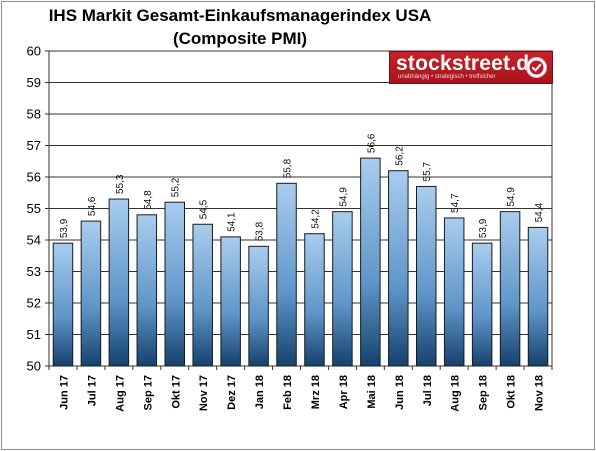 The height and width of the screenshot is (451, 596). What do you see at coordinates (400, 392) in the screenshot?
I see `x-tick-label: Jun 18` at bounding box center [400, 392].